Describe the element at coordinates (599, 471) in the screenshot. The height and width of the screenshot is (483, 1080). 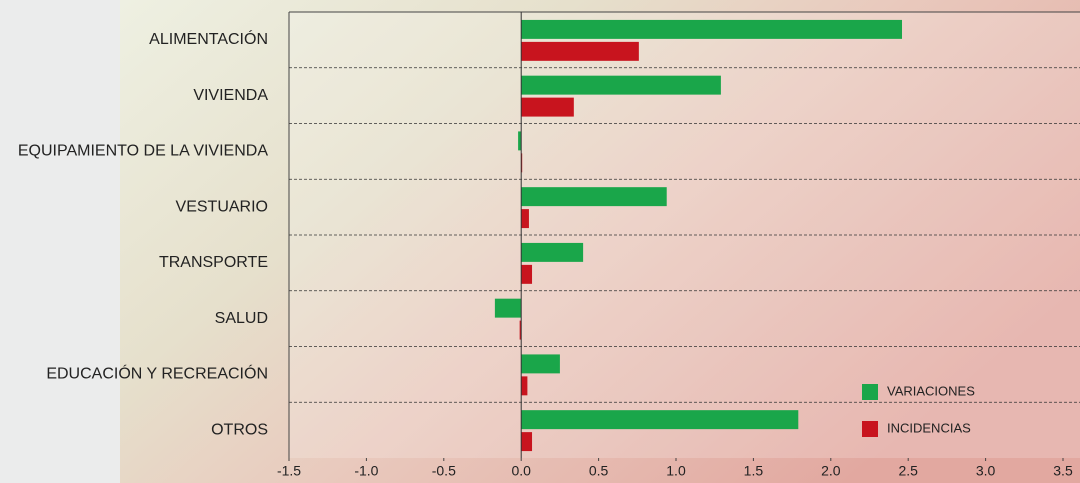
I see `x-tick-label: 0.5` at that location.